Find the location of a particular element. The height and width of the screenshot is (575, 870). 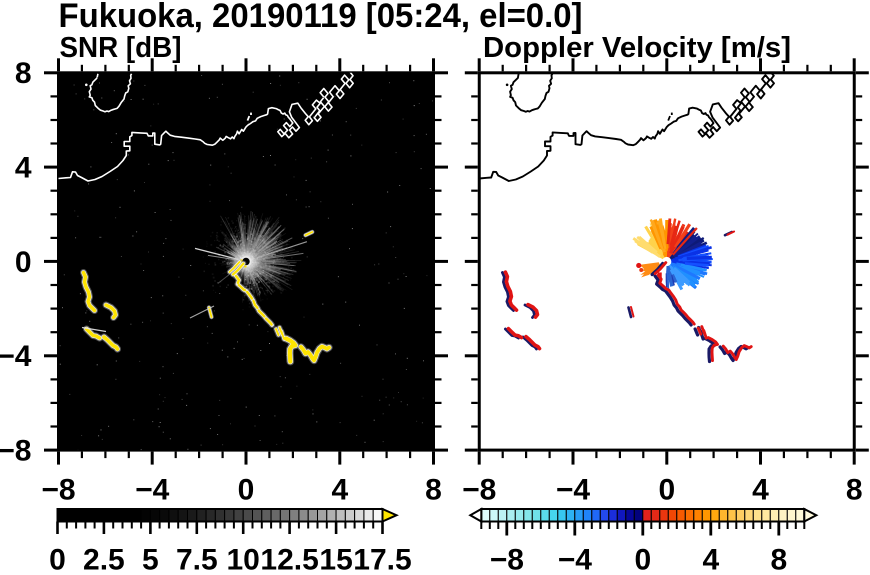

svg-text: SNR [dB] is located at coordinates (121, 48).